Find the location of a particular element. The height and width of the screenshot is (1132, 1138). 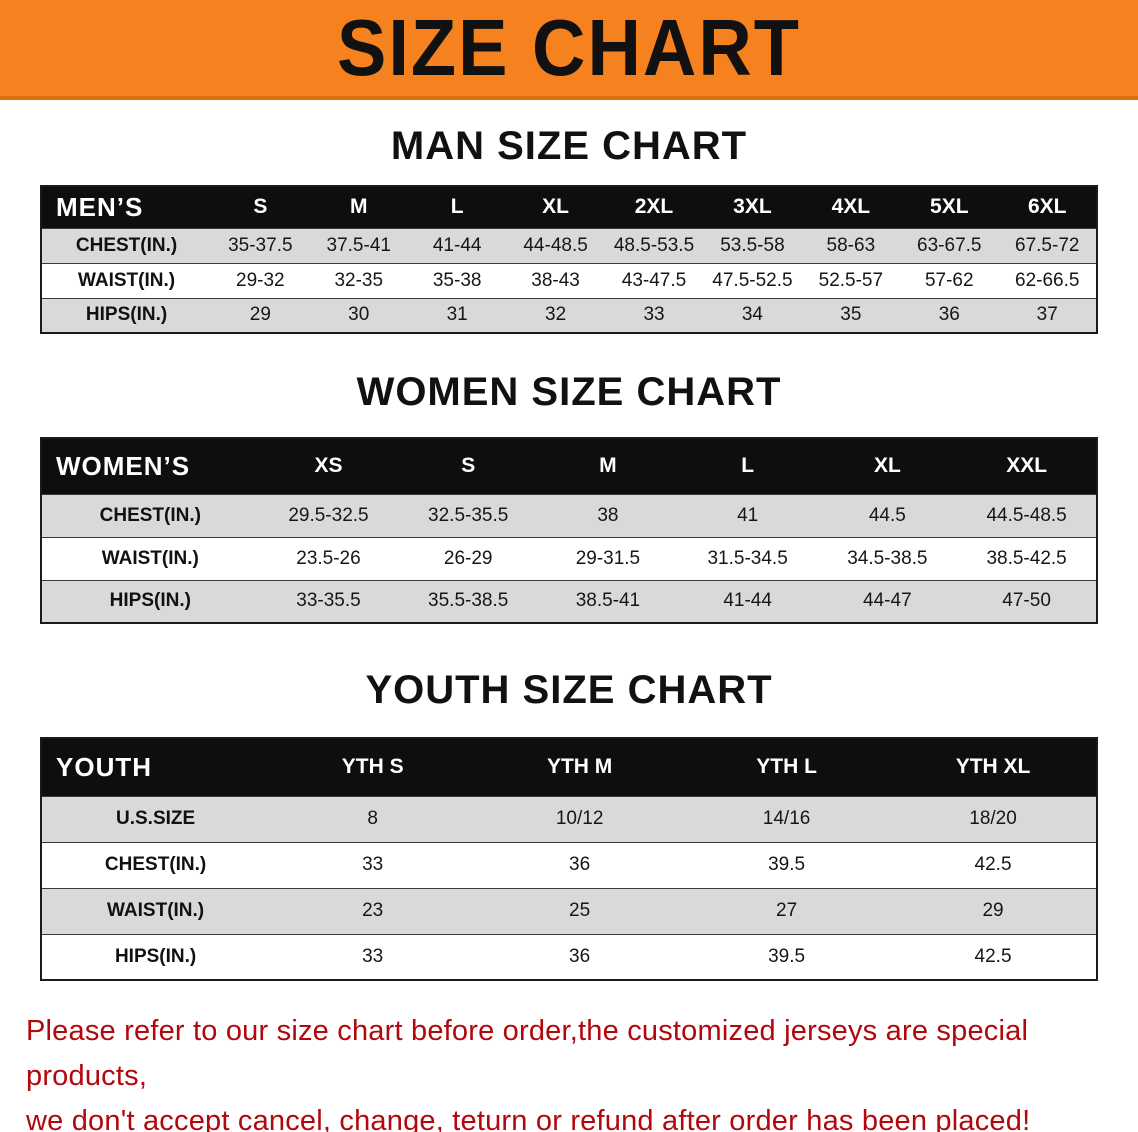

table-header-row: MEN’S S M L XL 2XL 3XL 4XL 5XL 6XL is located at coordinates (569, 207).